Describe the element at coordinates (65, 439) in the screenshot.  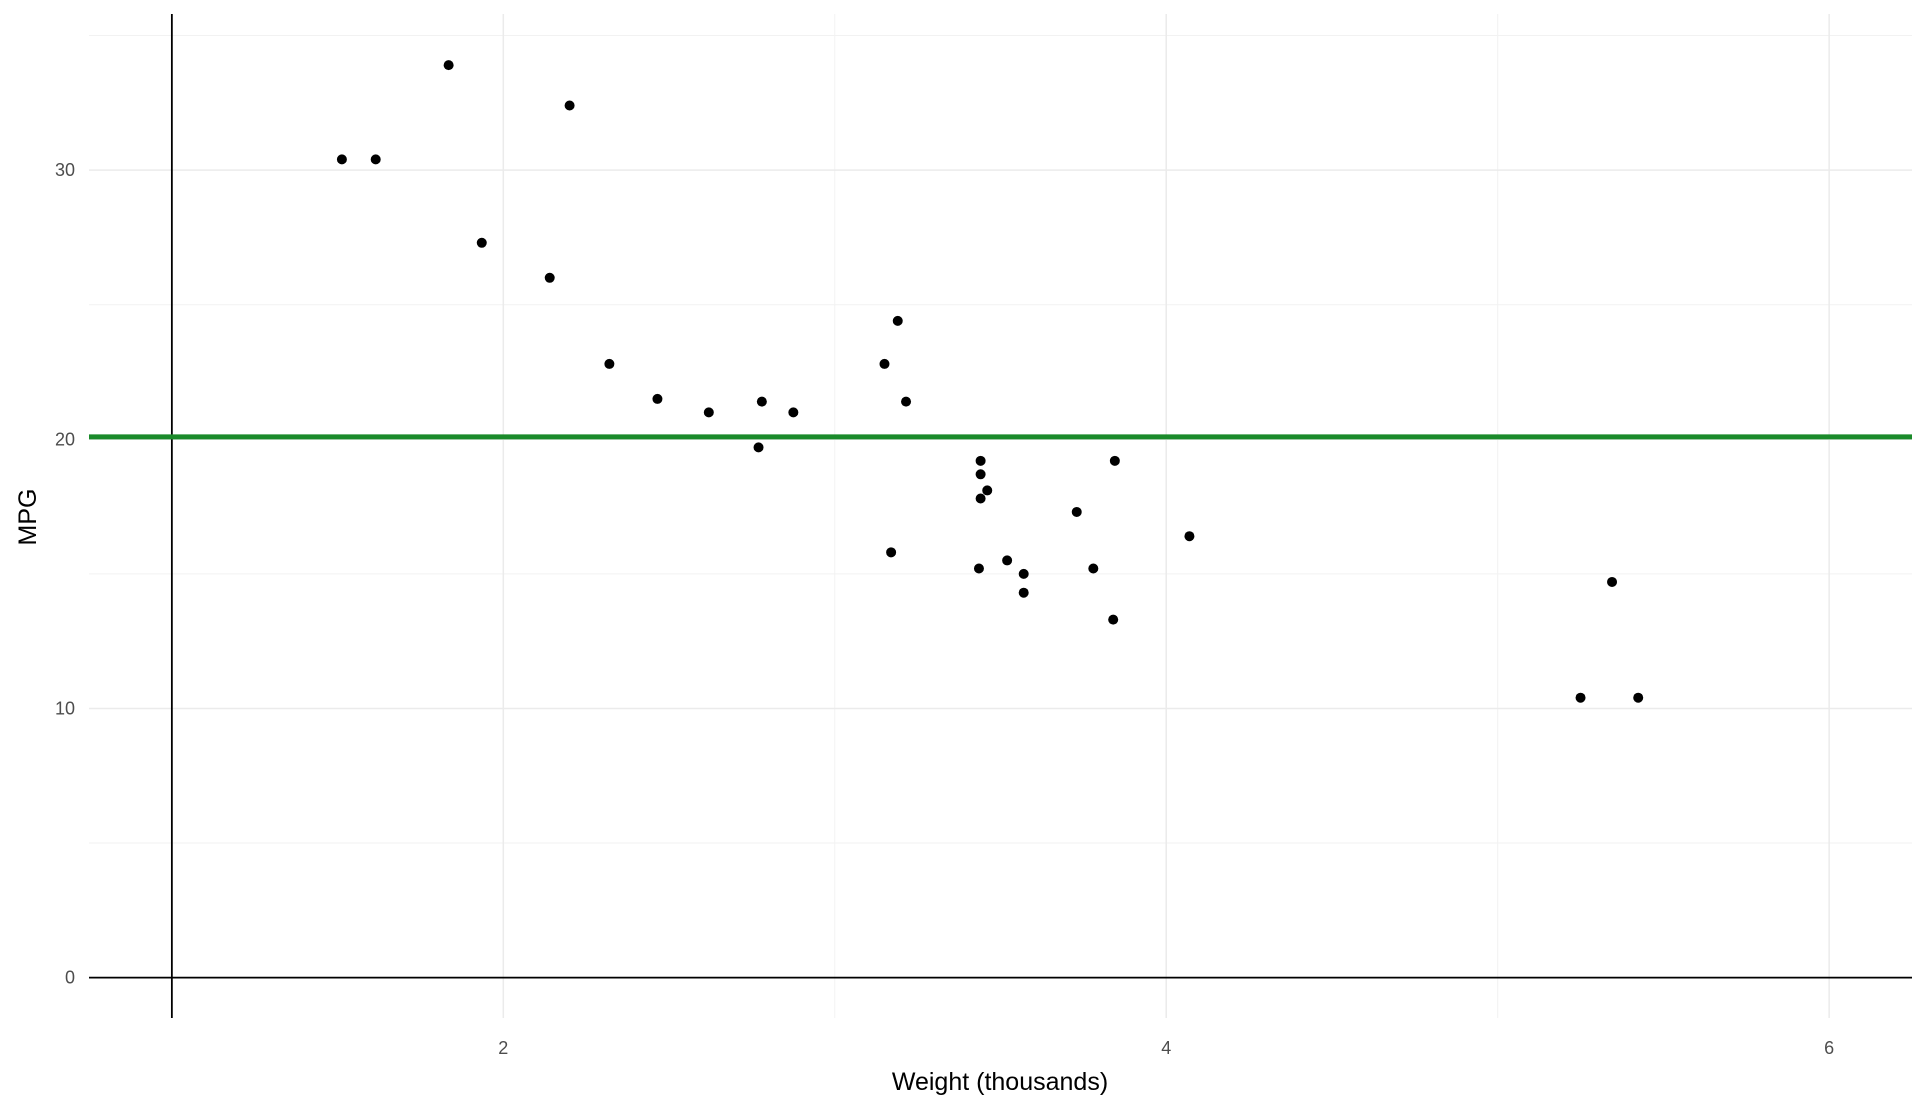
I see `y-tick-label: 20` at that location.